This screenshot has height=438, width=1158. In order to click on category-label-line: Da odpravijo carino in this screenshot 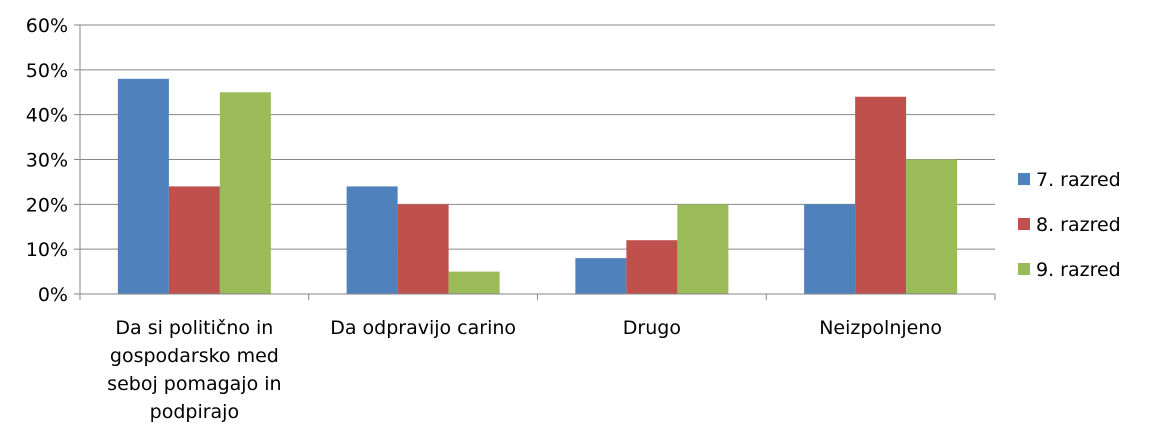, I will do `click(423, 328)`.